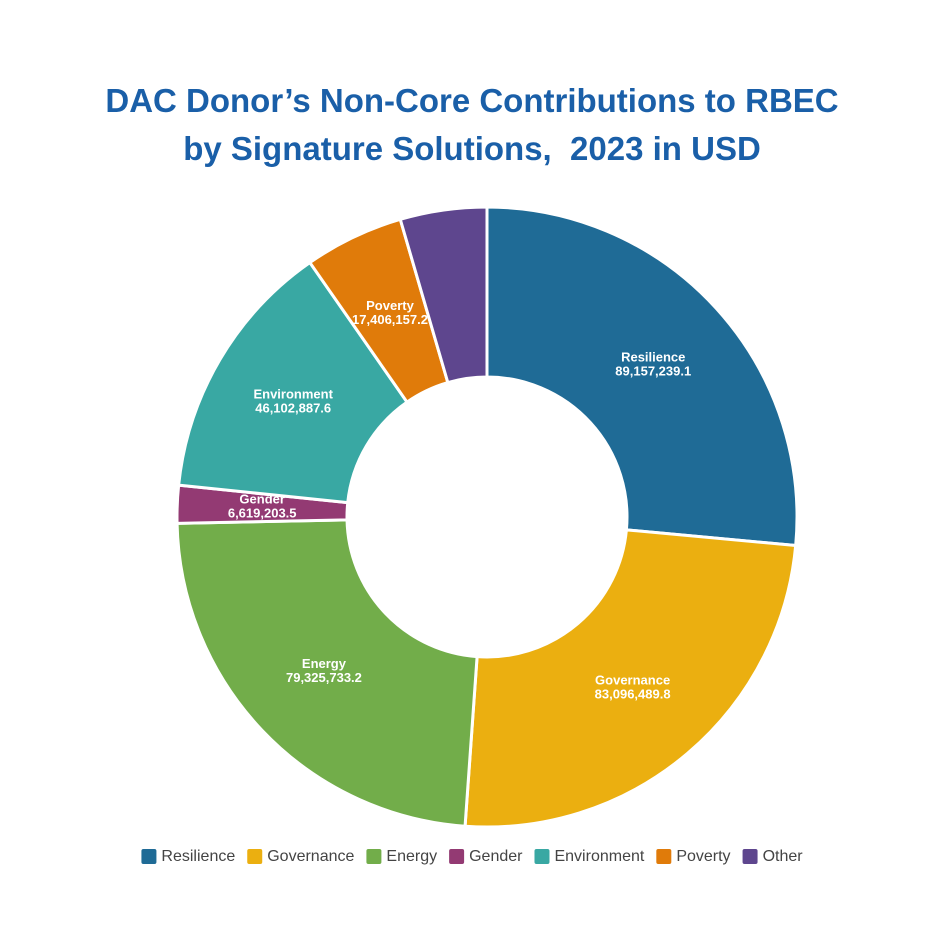  I want to click on data-label-name: Environment, so click(293, 394).